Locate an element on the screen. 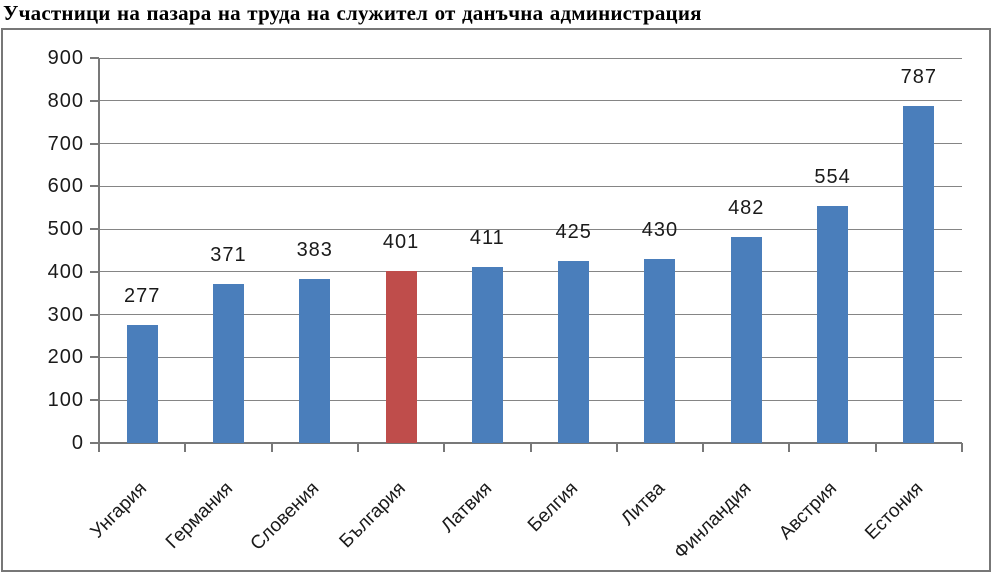  bar-value-label: 411 is located at coordinates (487, 238).